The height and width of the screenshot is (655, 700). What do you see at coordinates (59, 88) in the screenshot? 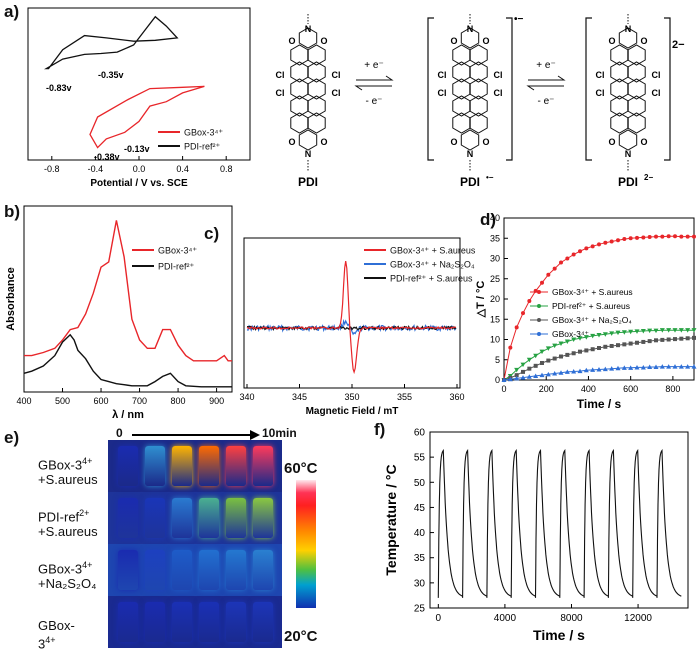
I see `annotation: -0.83v` at bounding box center [59, 88].